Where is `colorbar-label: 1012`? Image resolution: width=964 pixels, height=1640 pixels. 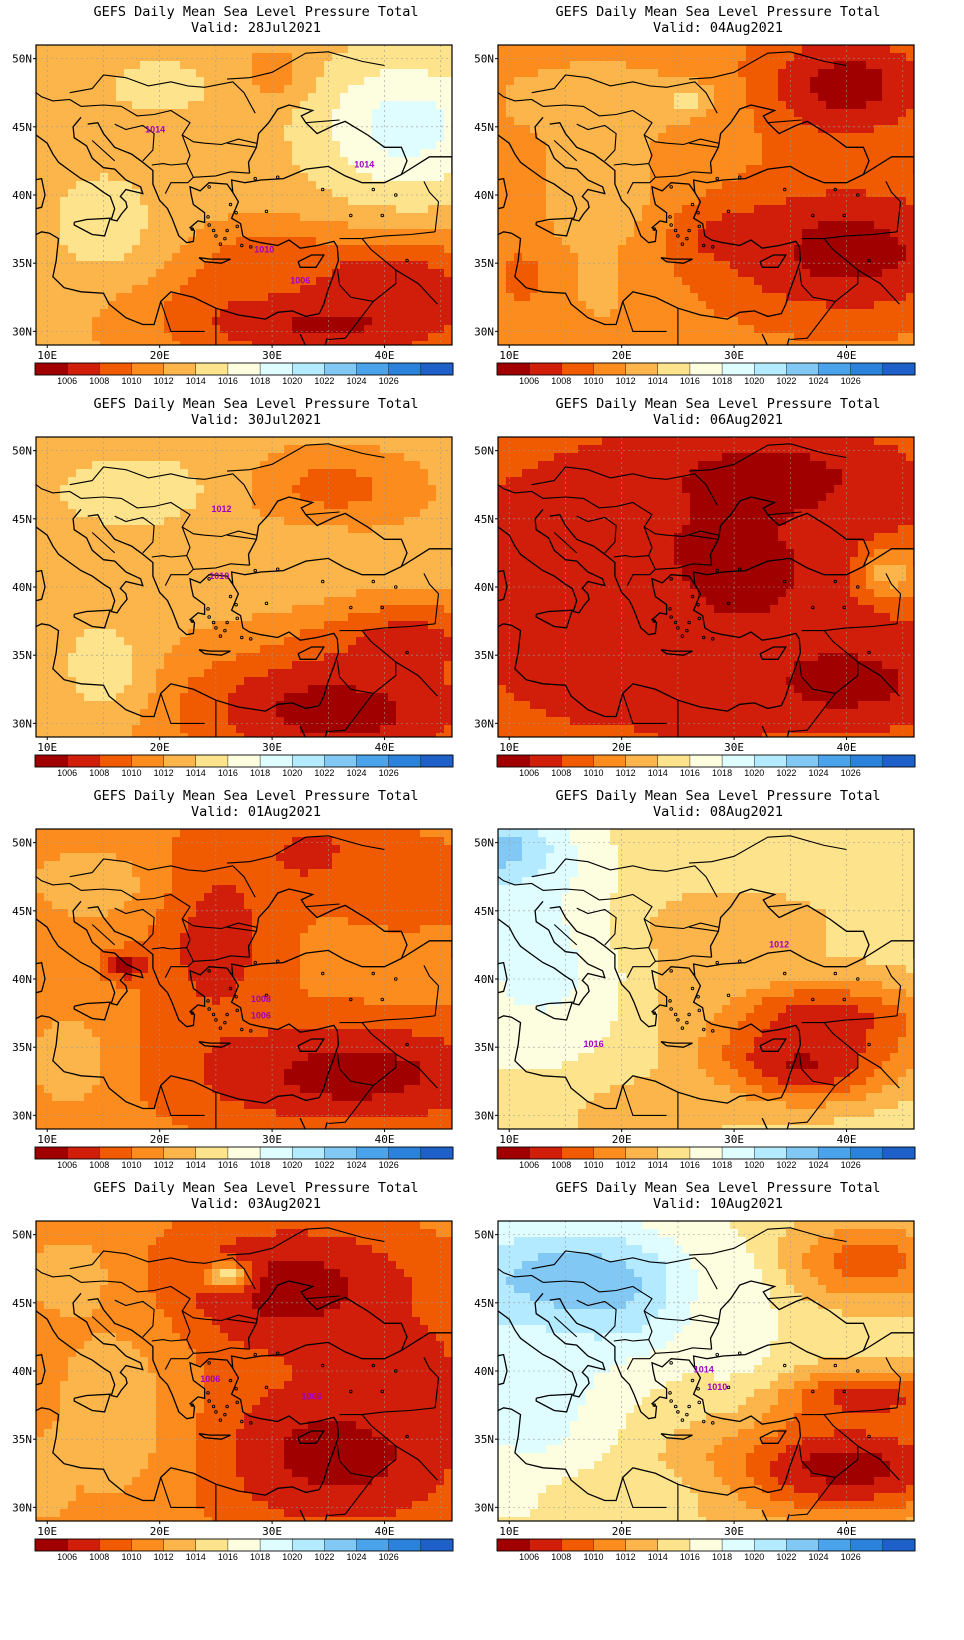 colorbar-label: 1012 is located at coordinates (626, 1165).